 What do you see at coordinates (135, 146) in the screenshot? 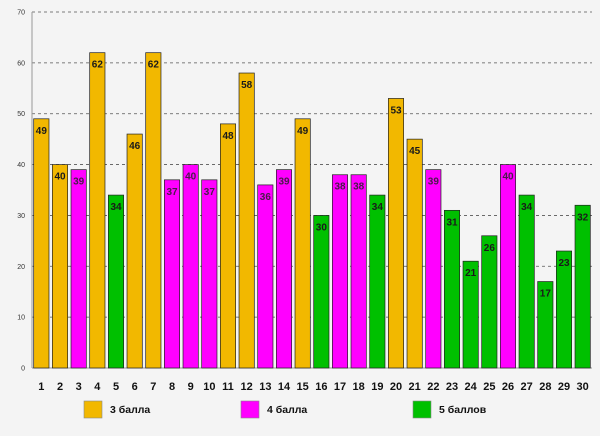
I see `data-label: 46` at bounding box center [135, 146].